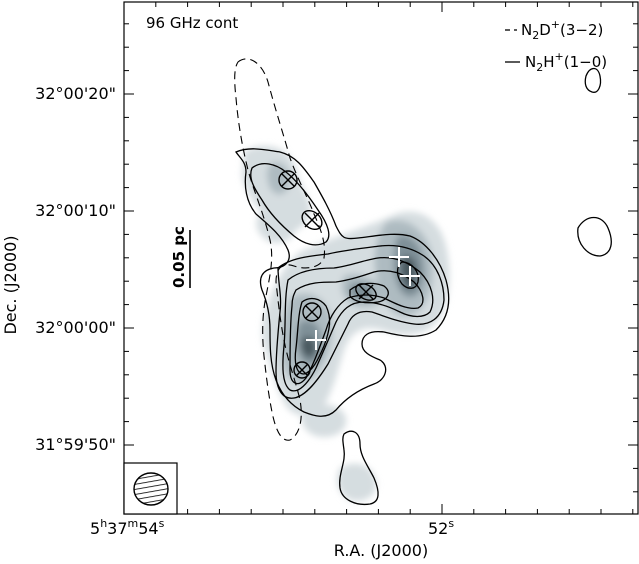 This screenshot has width=639, height=564. What do you see at coordinates (359, 468) in the screenshot?
I see `n2h-contour-south` at bounding box center [359, 468].